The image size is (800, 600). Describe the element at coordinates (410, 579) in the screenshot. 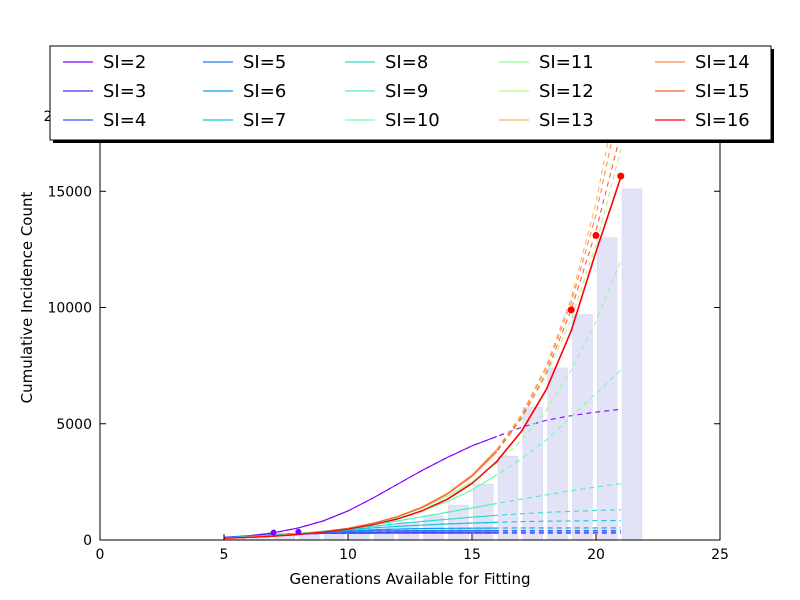

I see `x-axis-title: Generations Available for Fitting` at that location.